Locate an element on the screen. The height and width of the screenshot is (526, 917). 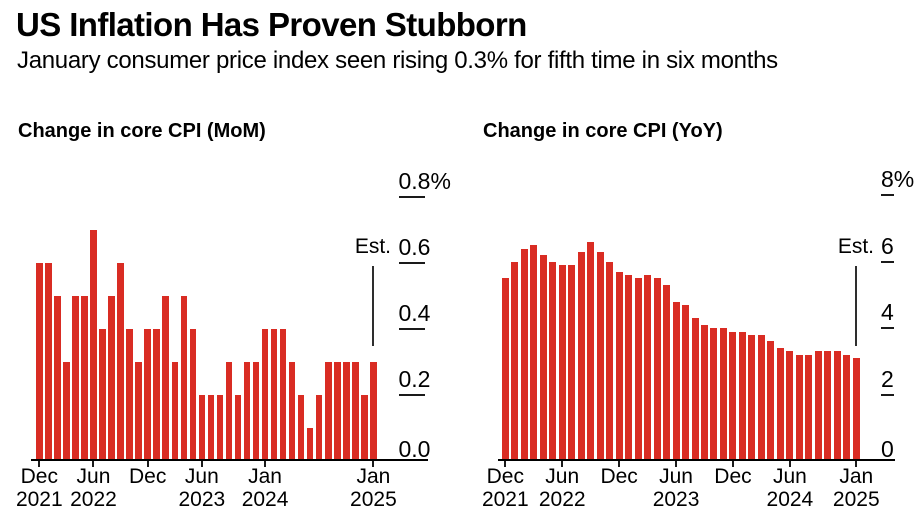
x-tick-label: Jan 2024 is located at coordinates (265, 488).